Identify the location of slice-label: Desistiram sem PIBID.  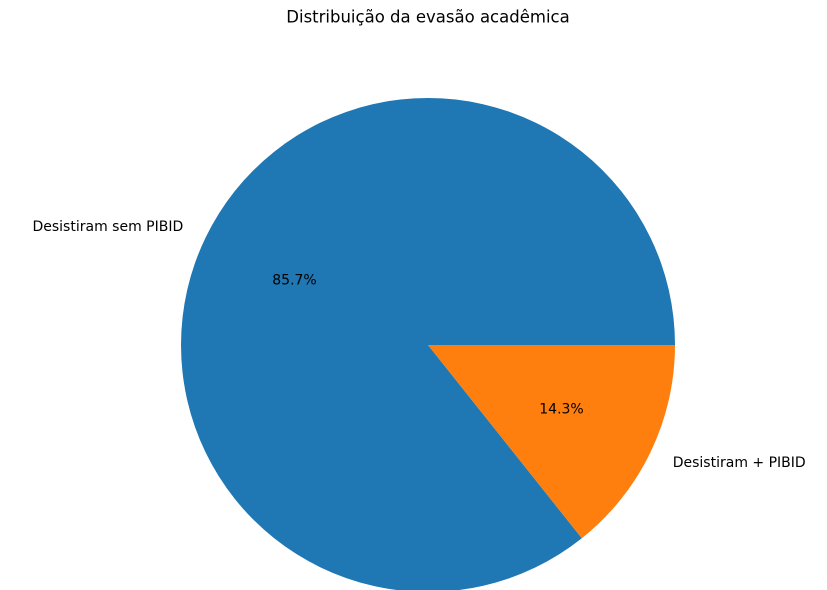
(107, 227).